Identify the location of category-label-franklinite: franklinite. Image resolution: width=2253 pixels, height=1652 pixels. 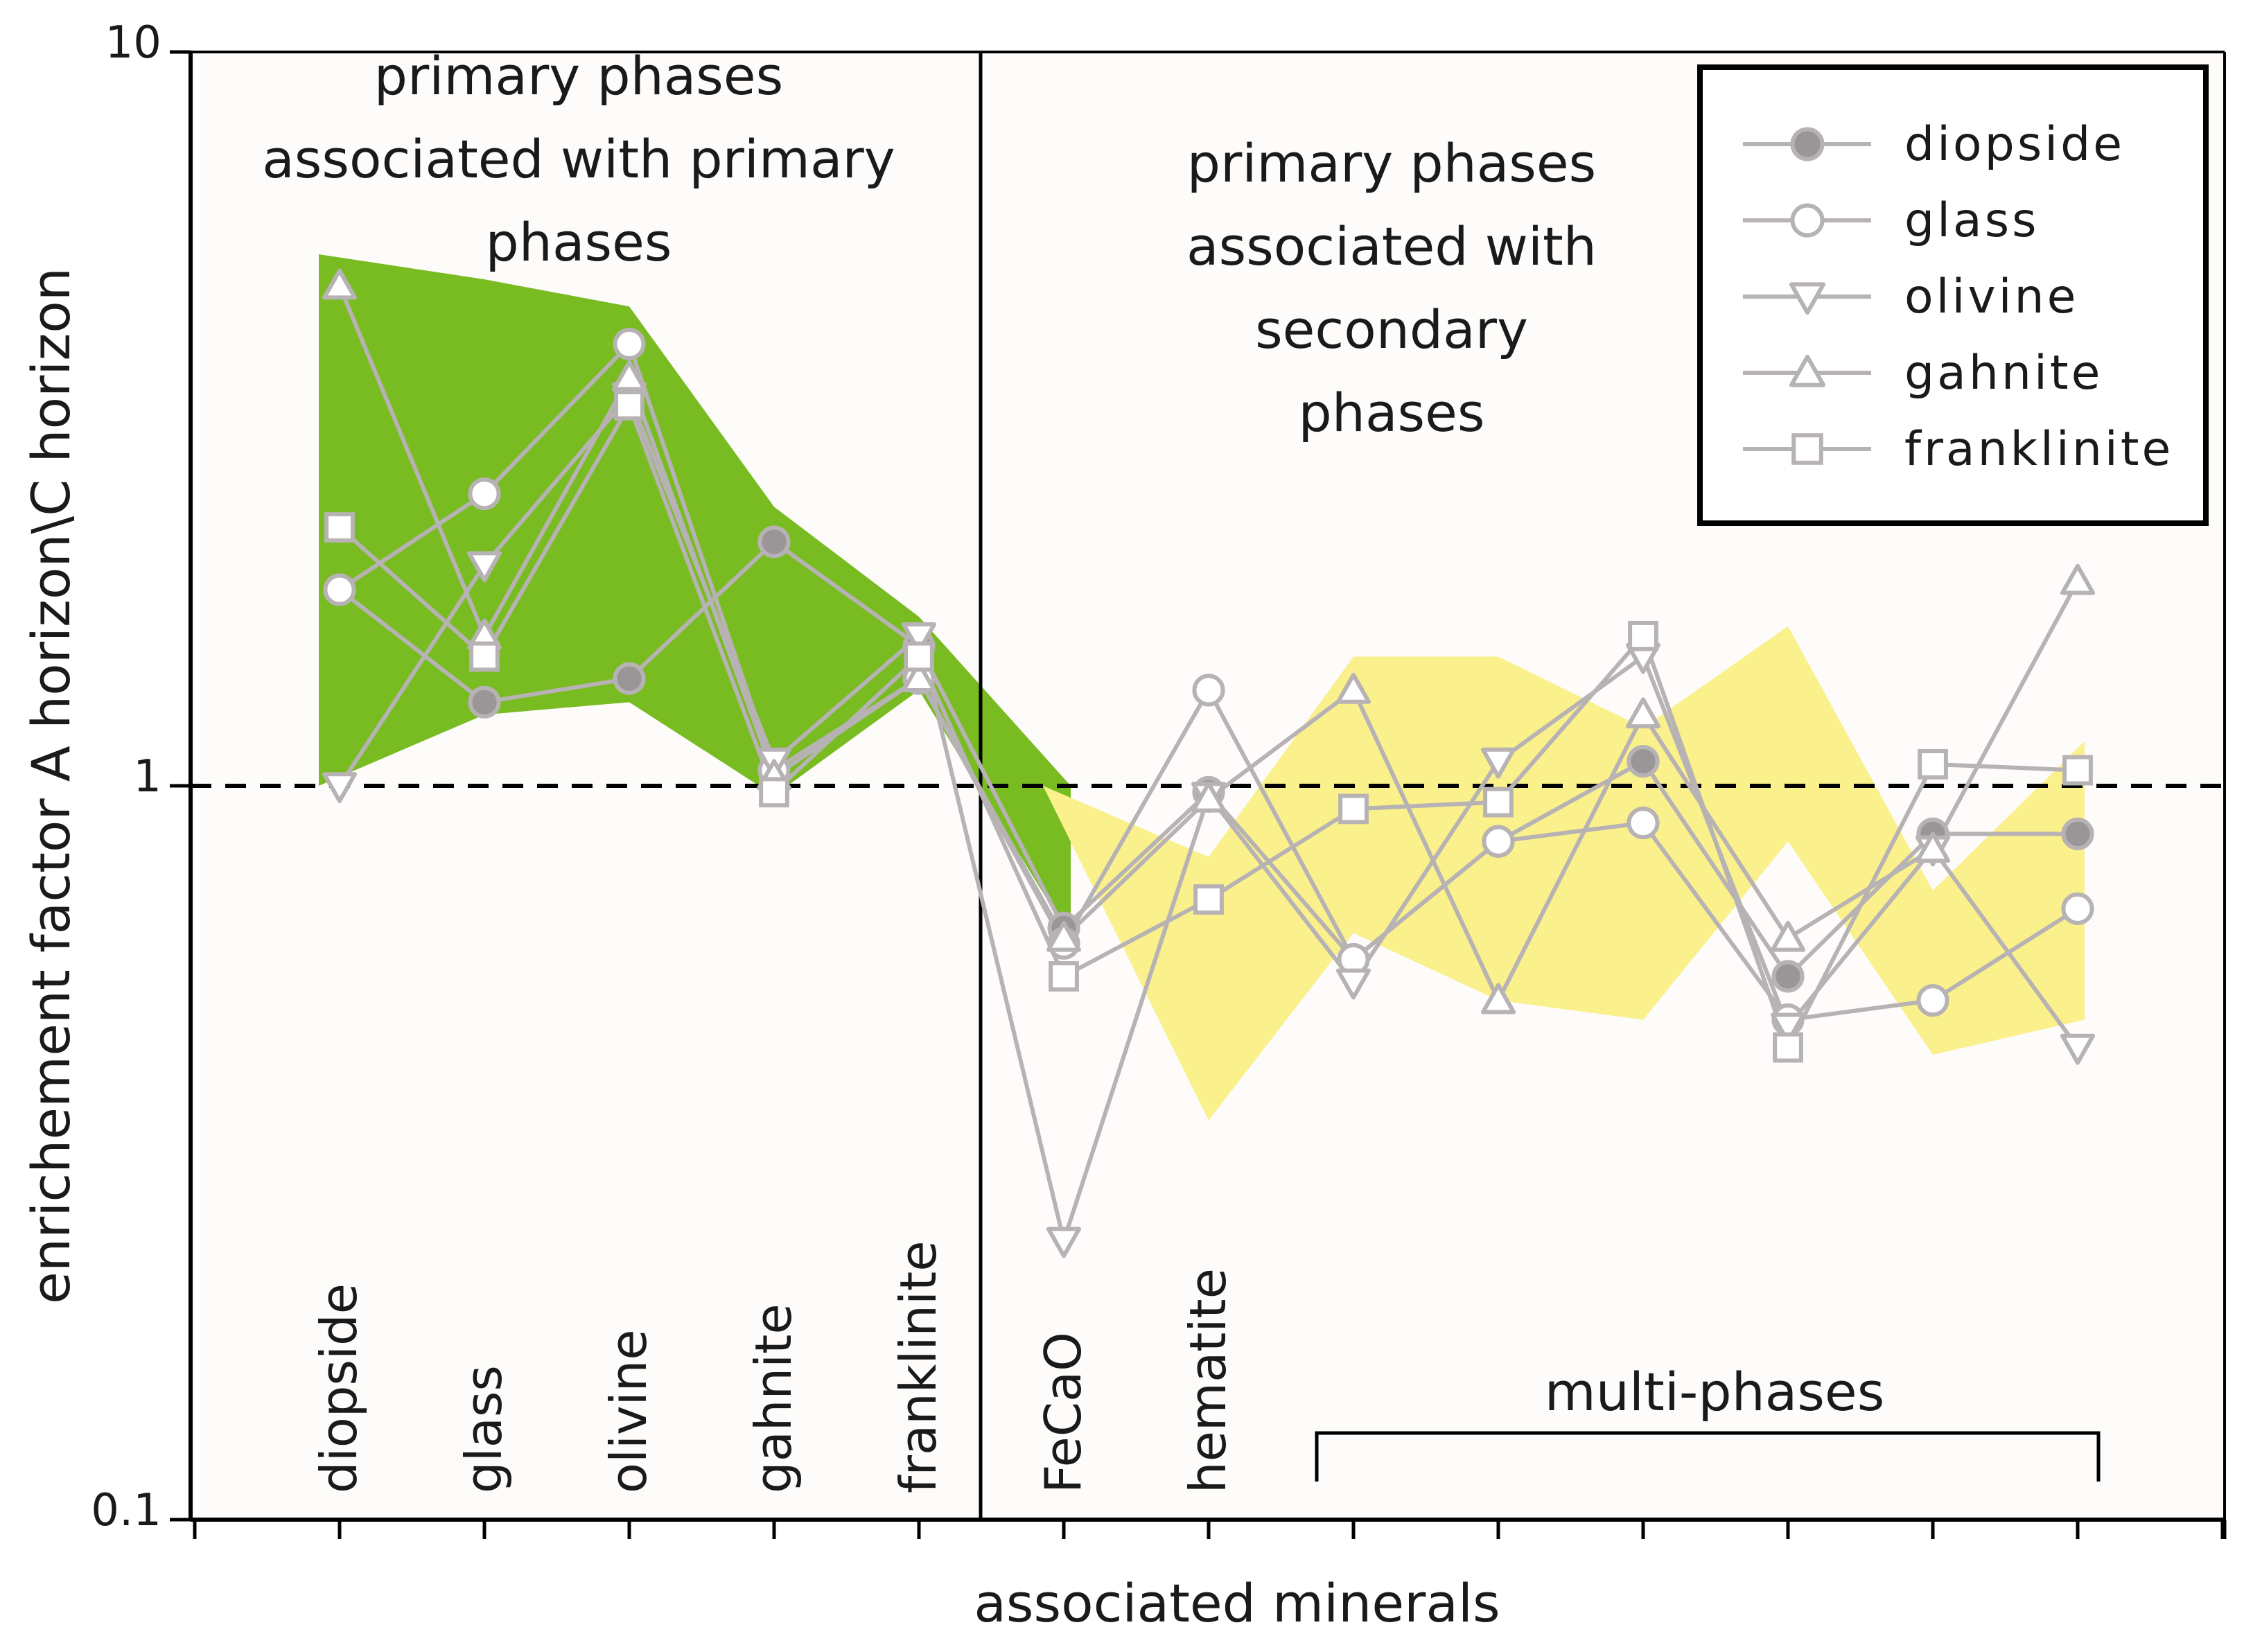
(918, 1366).